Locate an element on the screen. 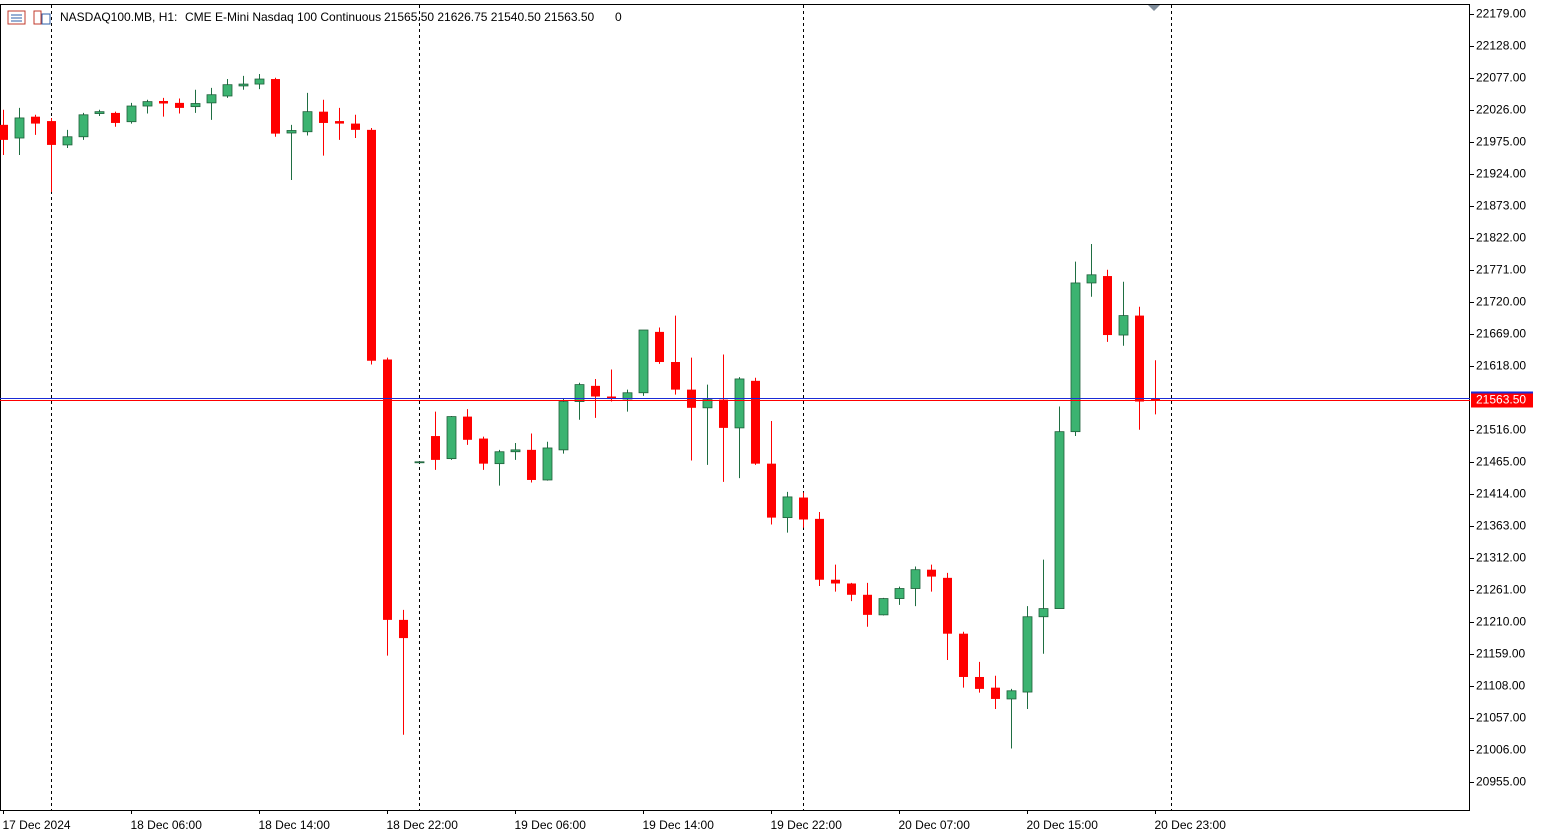 The image size is (1549, 839). x-tick-label: 20 Dec 15:00 is located at coordinates (1063, 825).